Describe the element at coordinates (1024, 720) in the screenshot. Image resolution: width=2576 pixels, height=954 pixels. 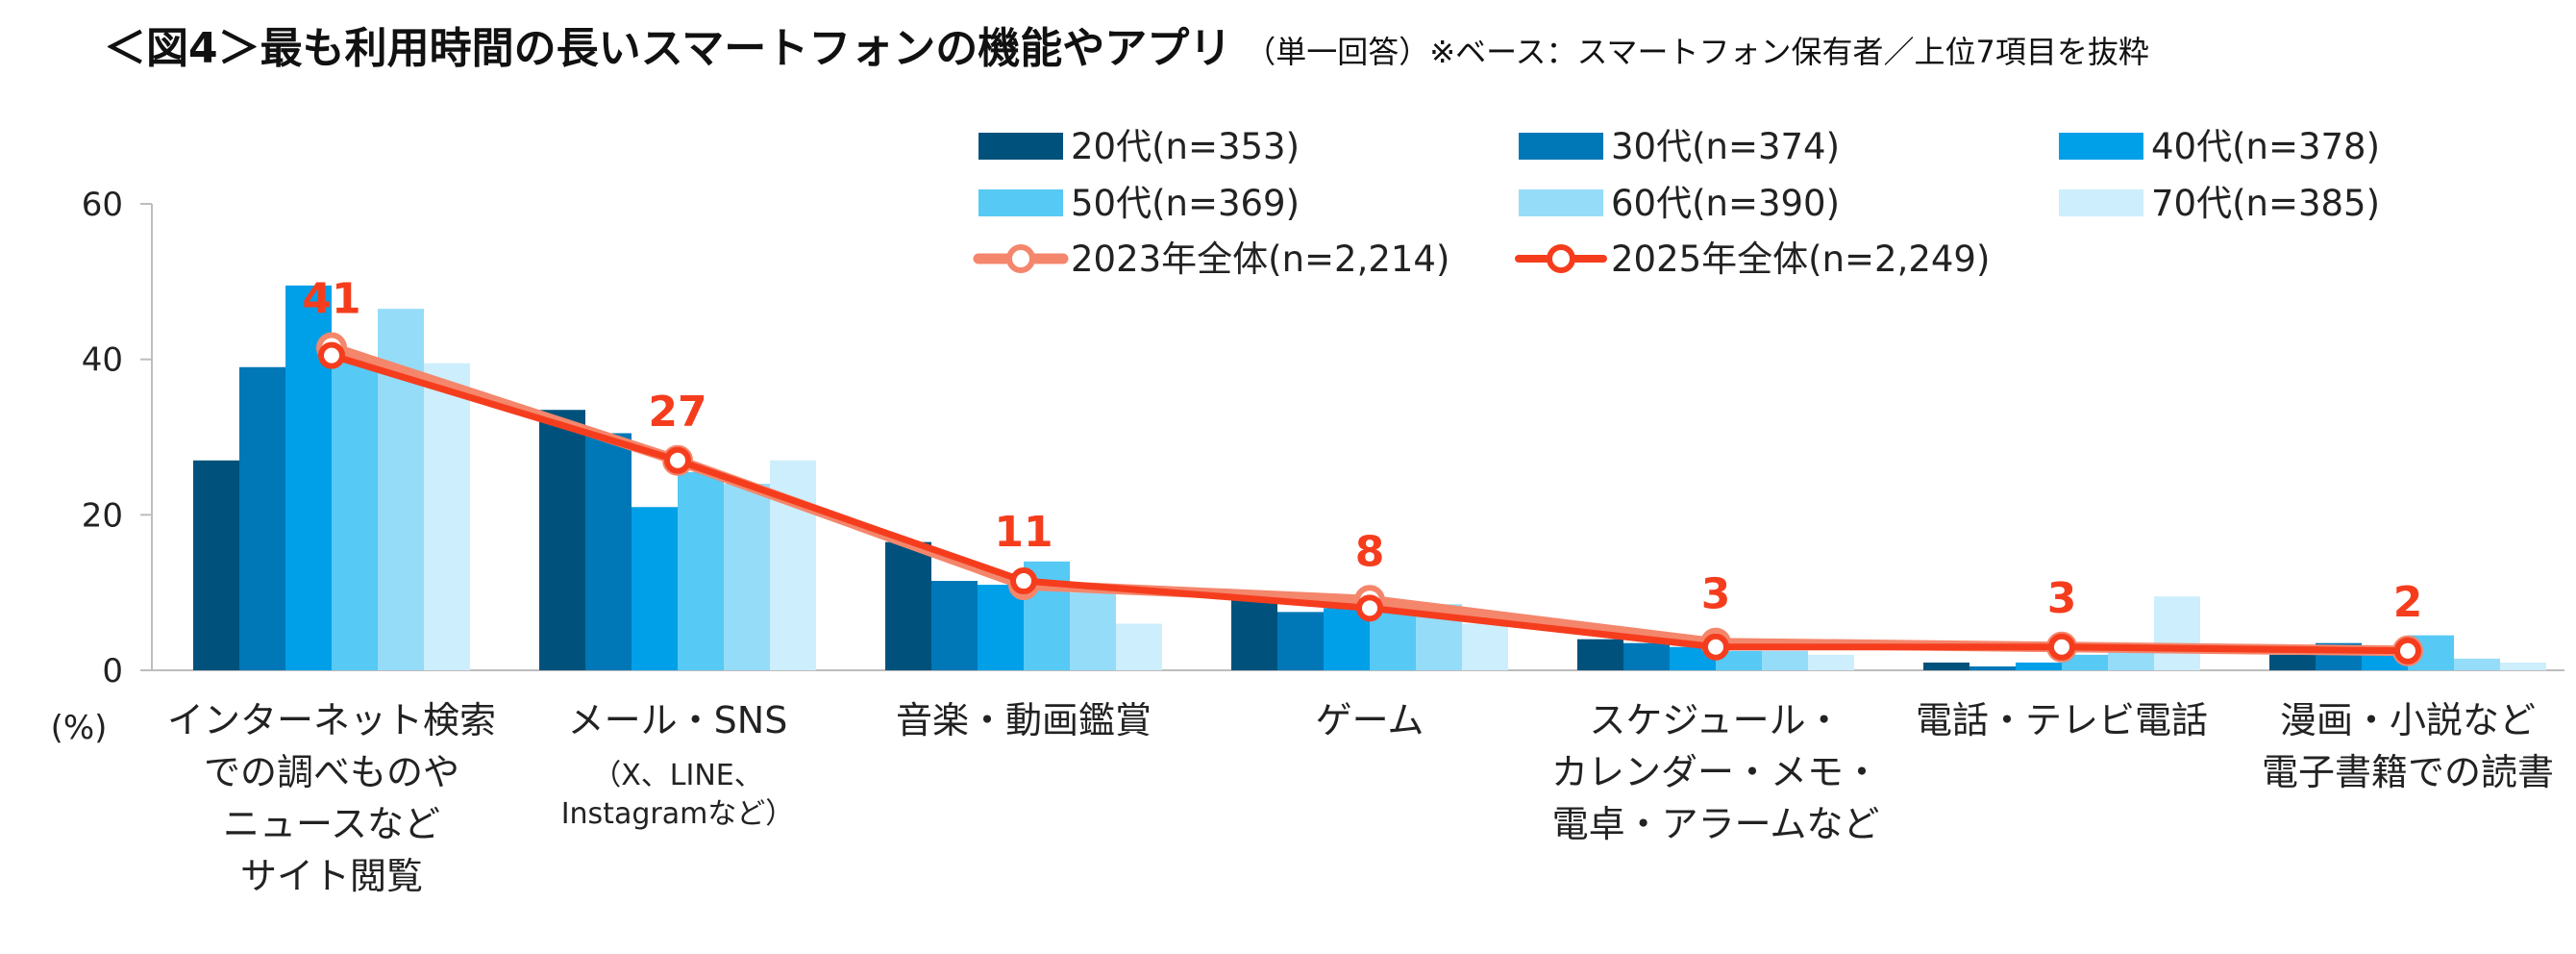
I see `category-label-3: 音楽・動画鑑賞` at that location.